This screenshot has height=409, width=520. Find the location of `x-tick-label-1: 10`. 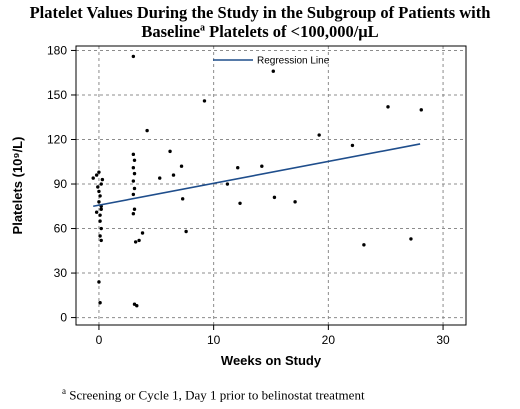

x-tick-label-1: 10 is located at coordinates (214, 340).